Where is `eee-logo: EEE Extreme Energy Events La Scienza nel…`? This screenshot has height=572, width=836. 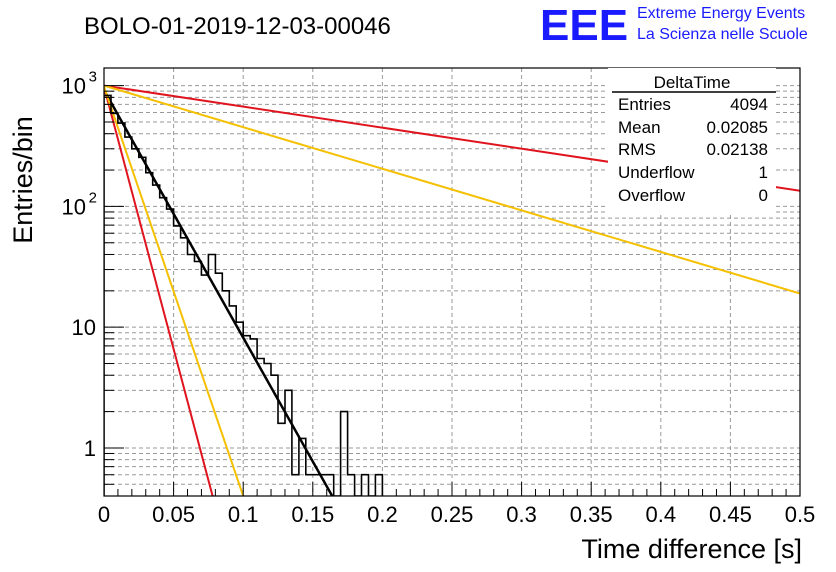
eee-logo: EEE Extreme Energy Events La Scienza nel… is located at coordinates (674, 25).